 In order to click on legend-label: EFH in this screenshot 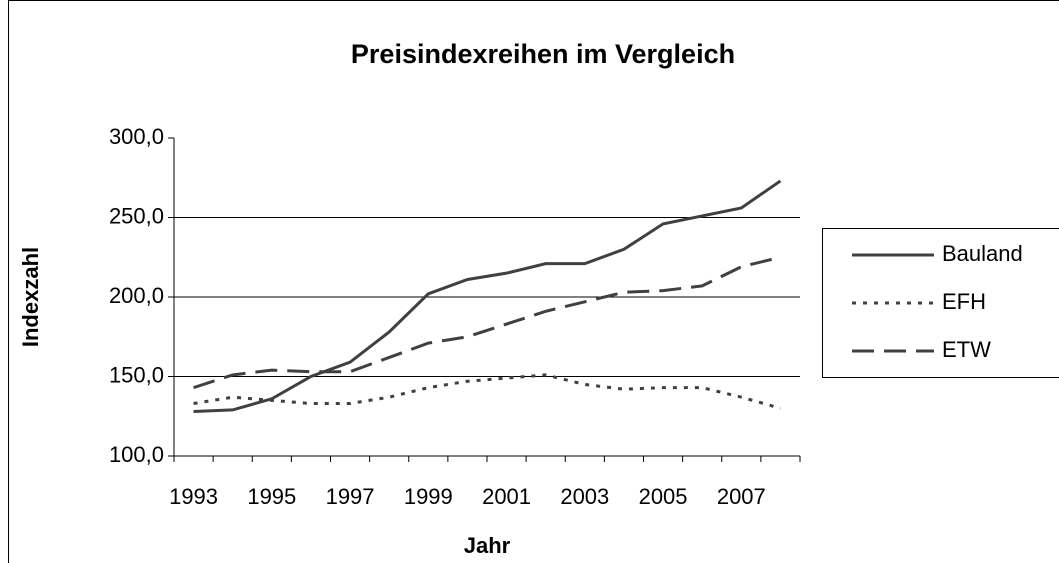, I will do `click(964, 301)`.